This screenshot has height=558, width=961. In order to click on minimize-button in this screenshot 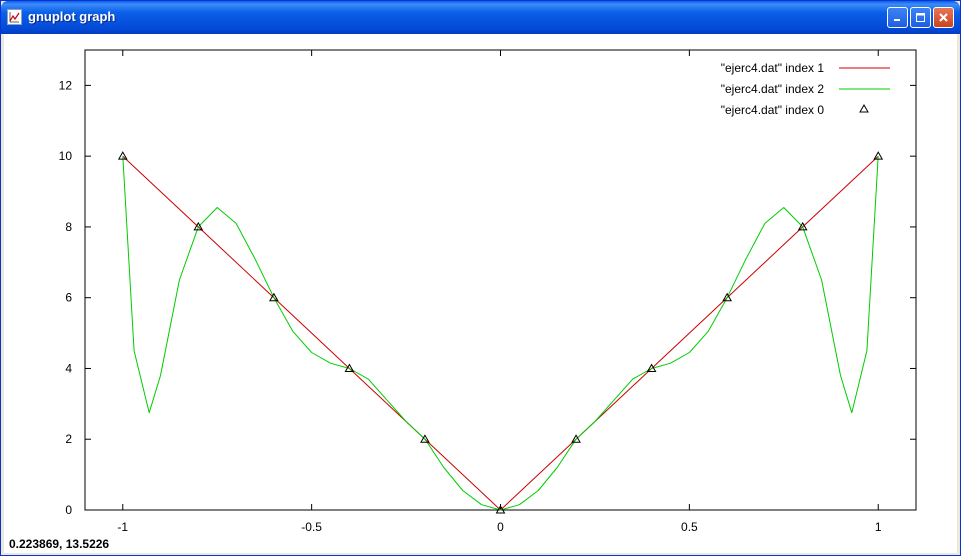, I will do `click(897, 17)`.